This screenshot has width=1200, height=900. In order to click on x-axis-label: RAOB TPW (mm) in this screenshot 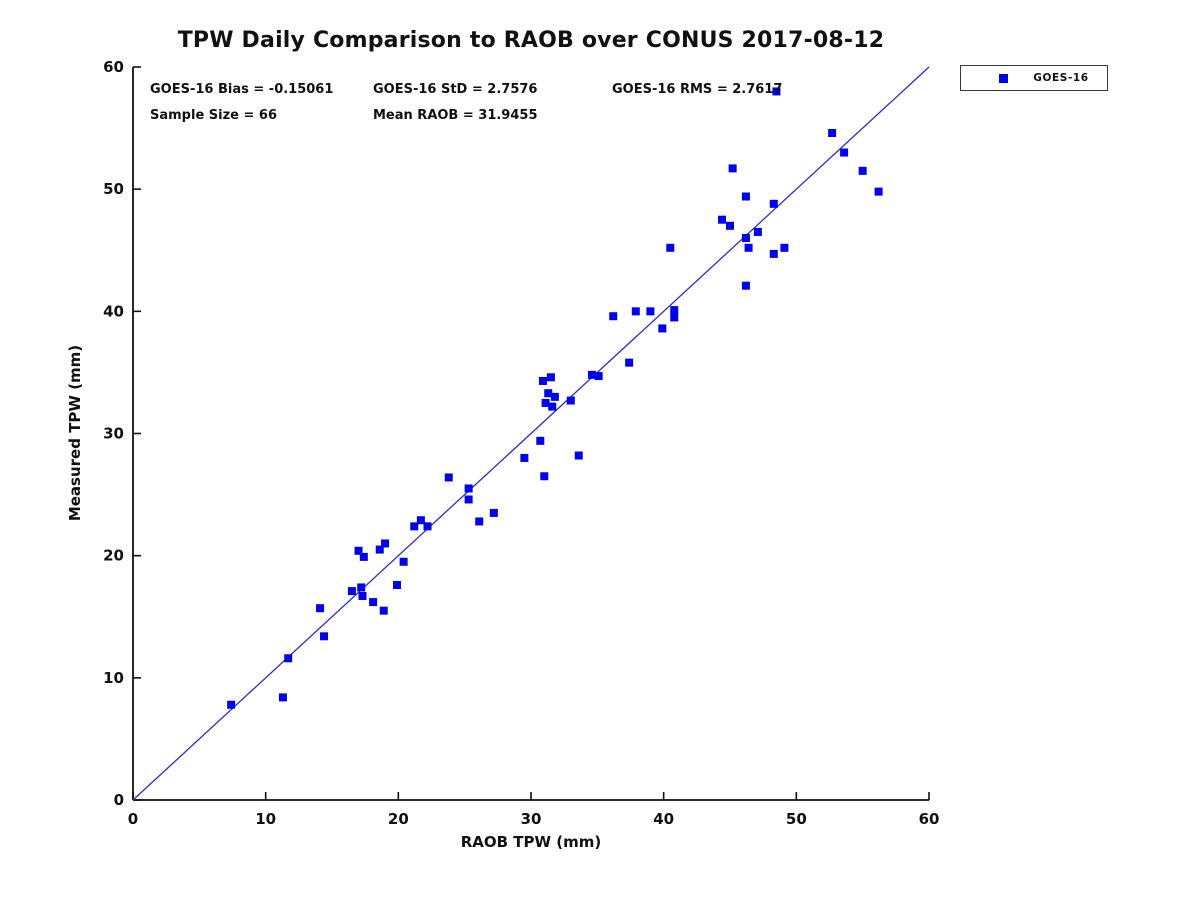, I will do `click(531, 842)`.